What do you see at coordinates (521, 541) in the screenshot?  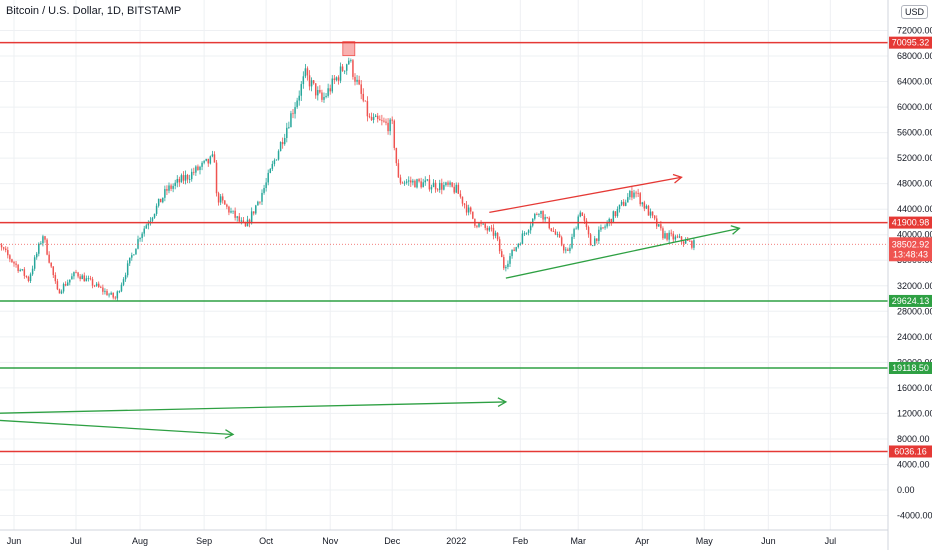 I see `x-tick-label: Feb` at bounding box center [521, 541].